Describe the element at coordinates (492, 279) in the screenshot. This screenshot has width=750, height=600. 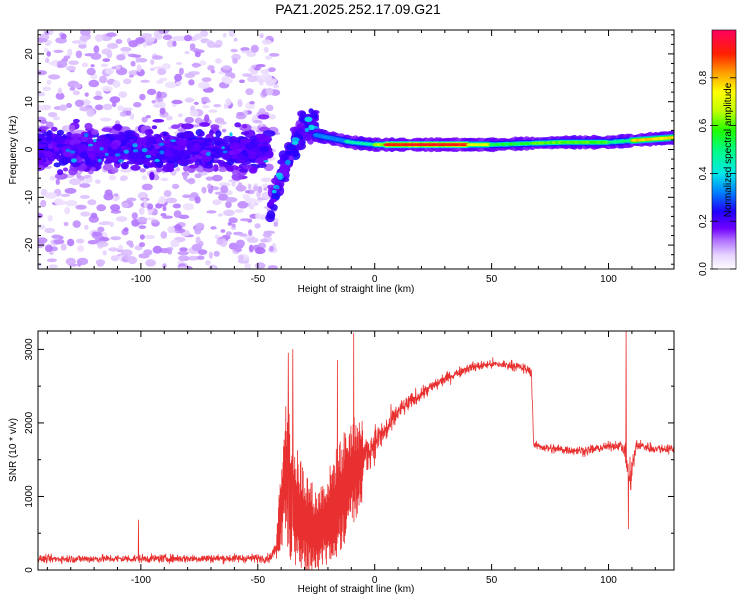
I see `x-tick-label: 50` at that location.